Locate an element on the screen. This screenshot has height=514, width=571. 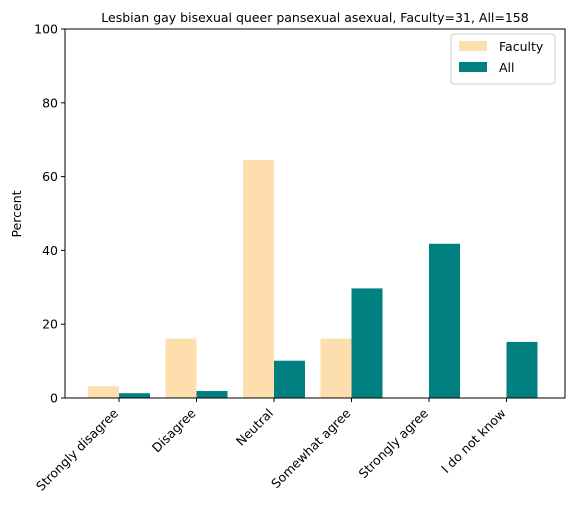
x-tick-label-4: Strongly agree is located at coordinates (394, 443).